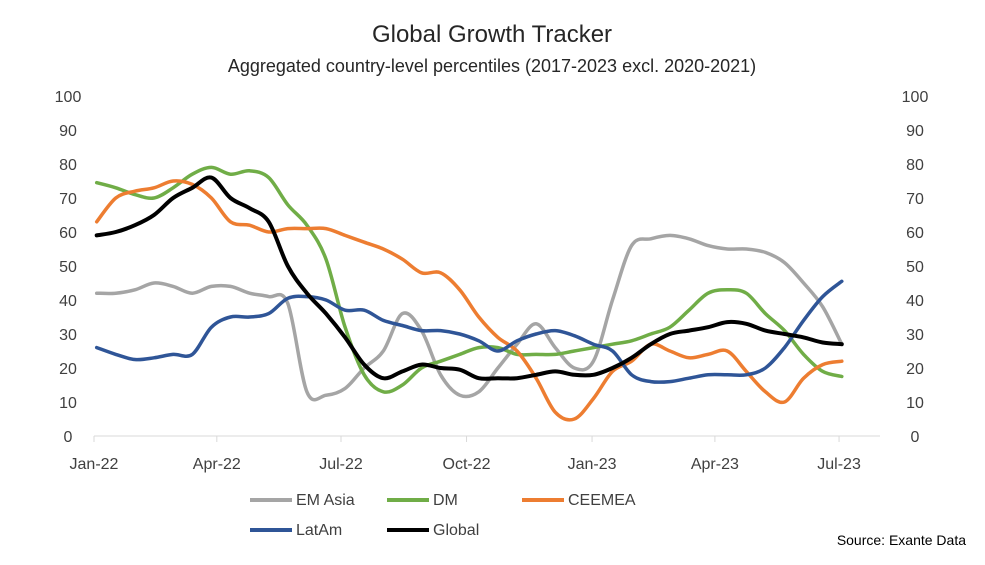  I want to click on y-tick-right-label: 60, so click(915, 233).